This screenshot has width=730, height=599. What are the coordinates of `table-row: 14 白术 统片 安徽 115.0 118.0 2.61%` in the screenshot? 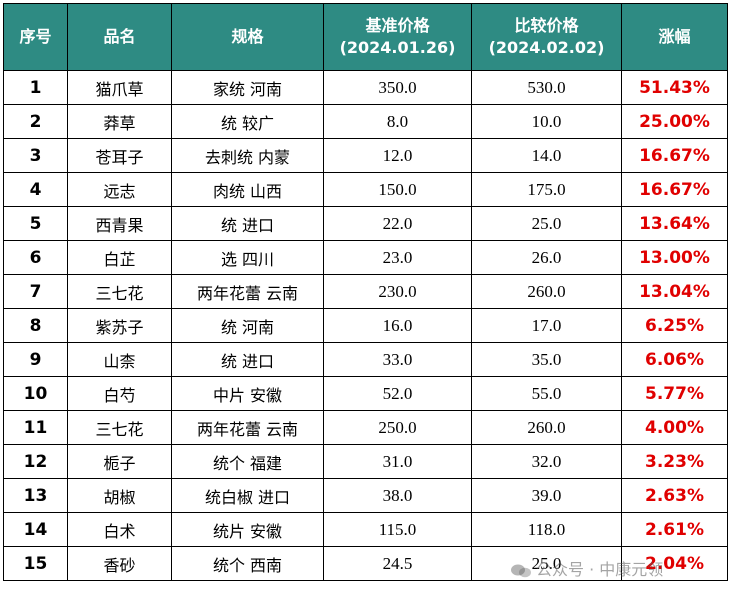 It's located at (365, 529).